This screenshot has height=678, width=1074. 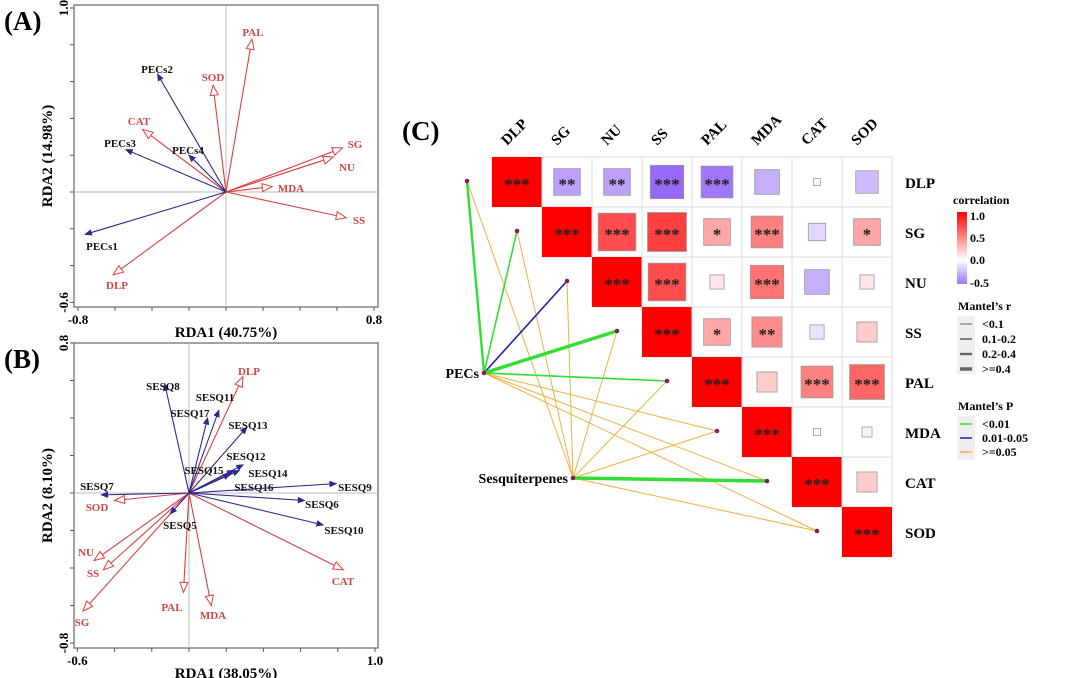 I want to click on explanatory-vector-label: PECs2, so click(x=157, y=70).